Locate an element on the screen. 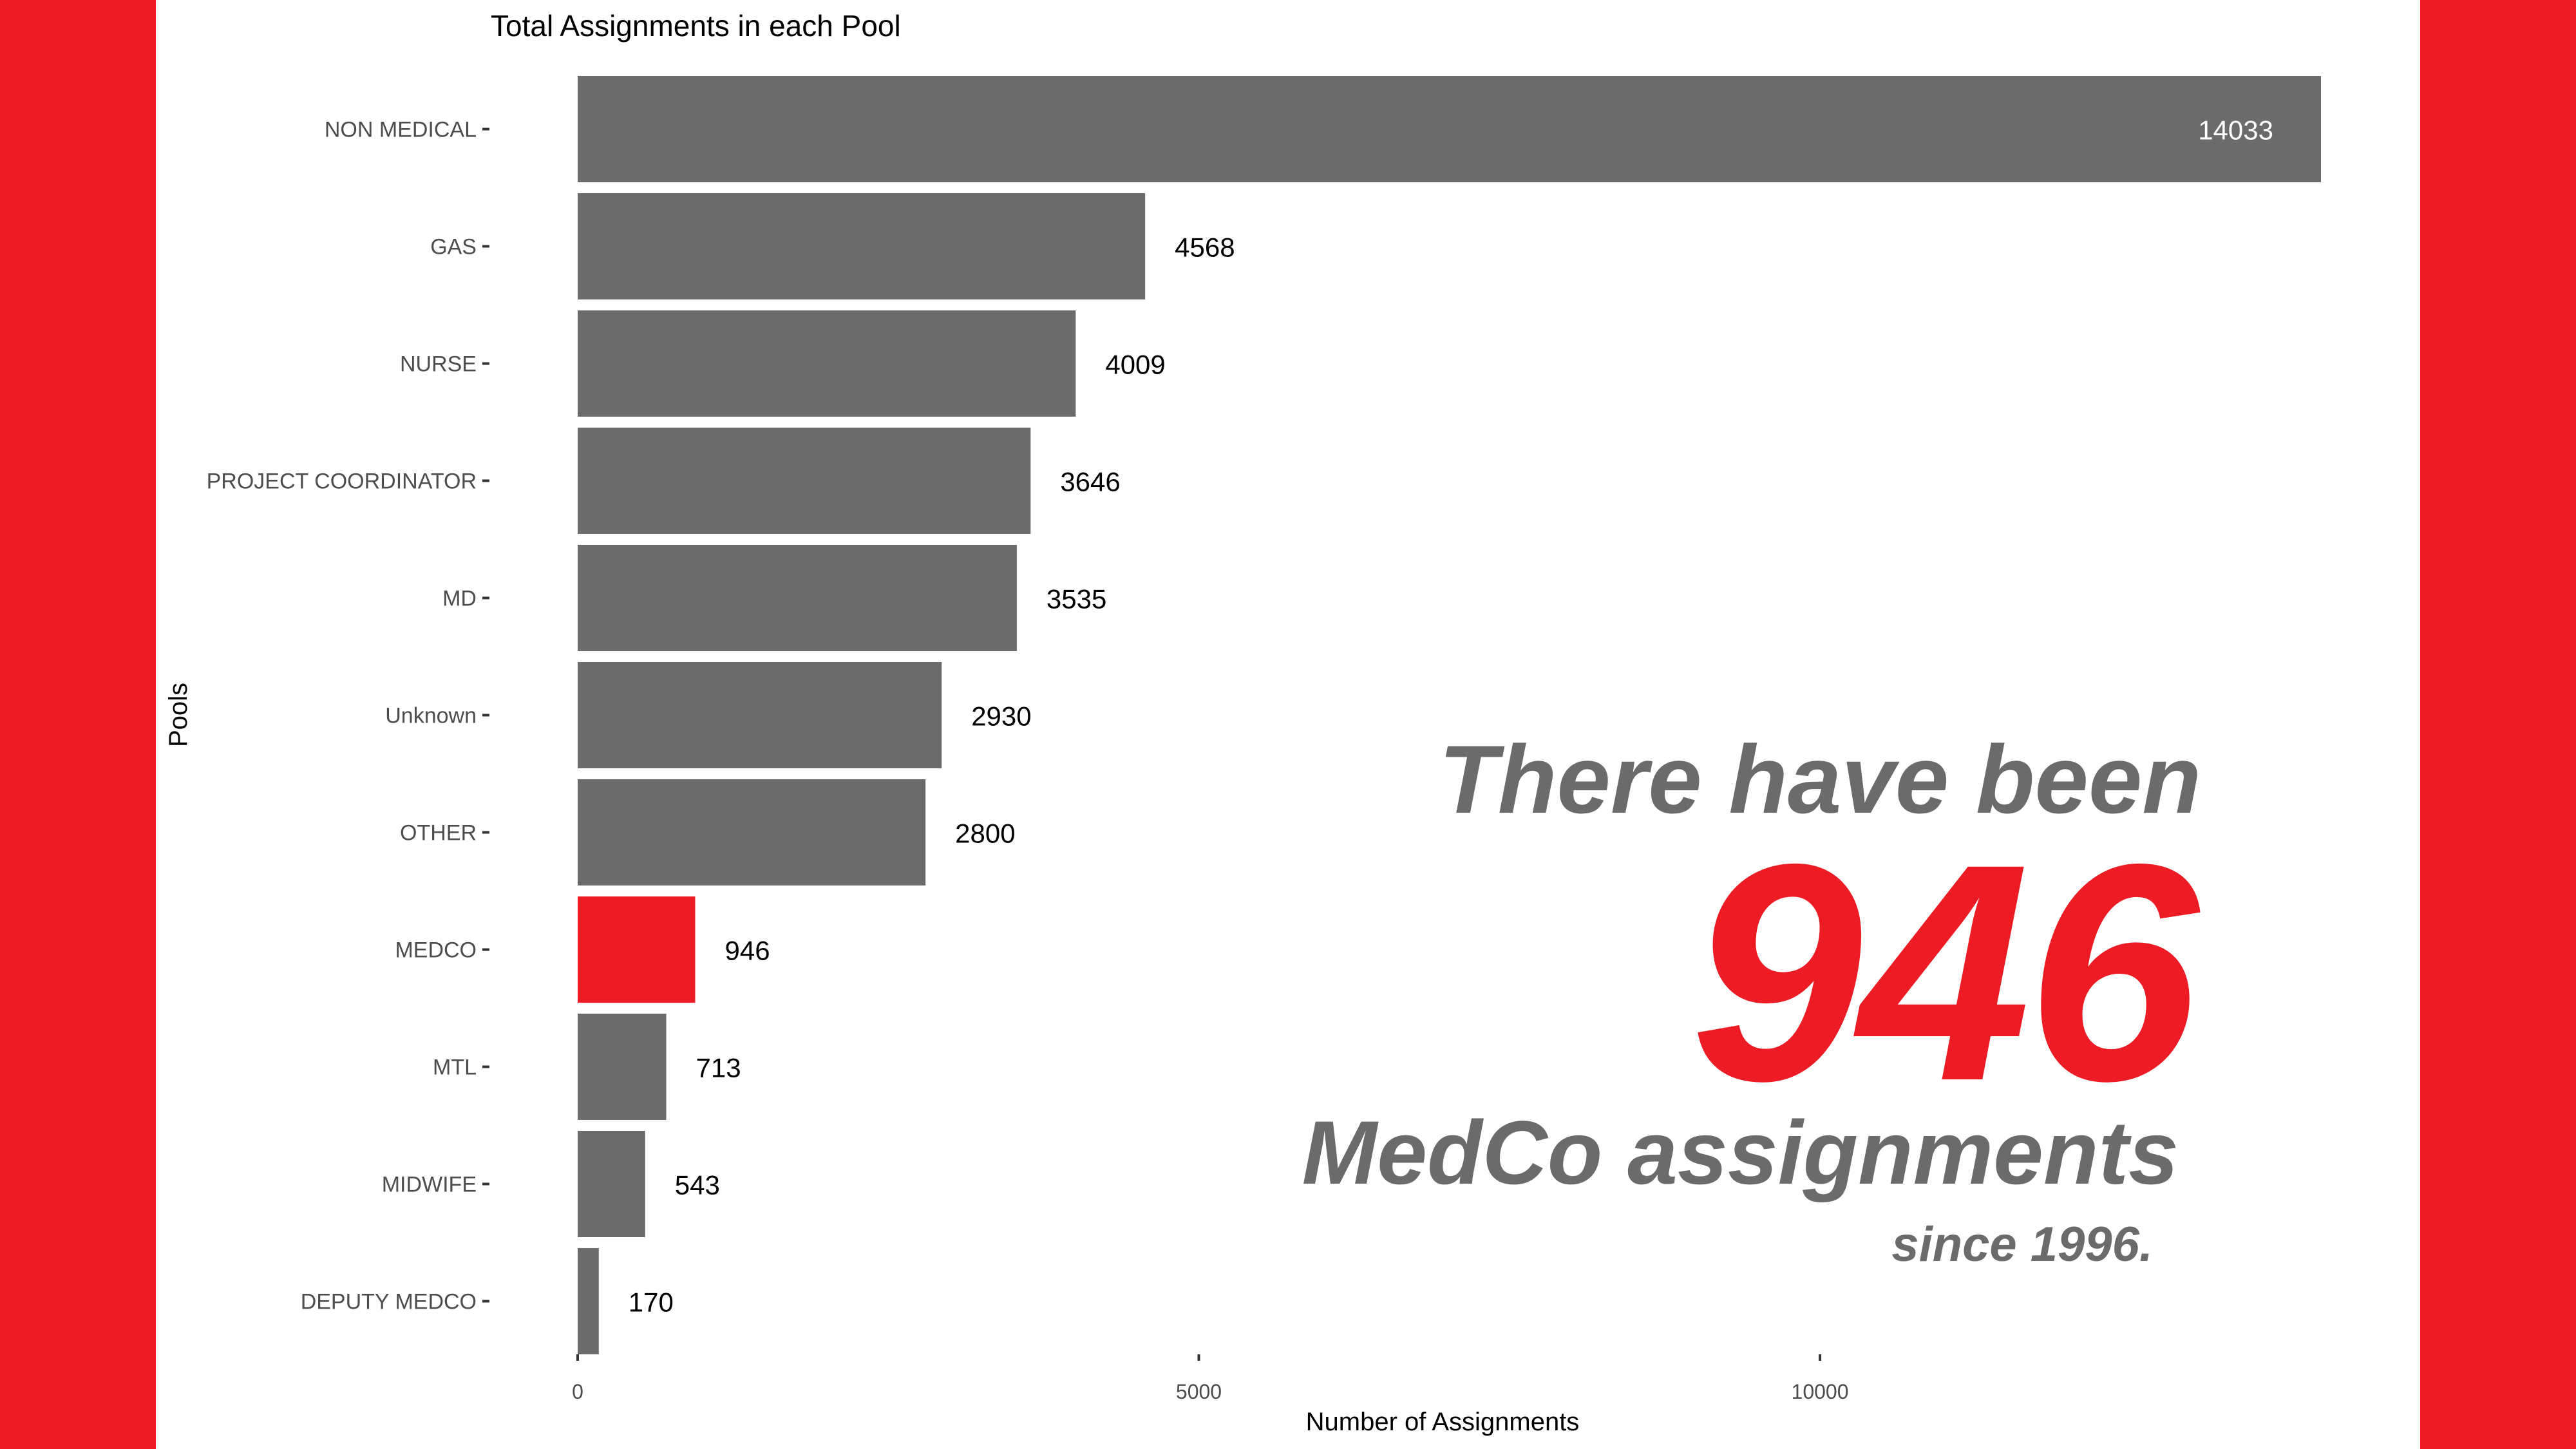 The image size is (2576, 1449). bar-nurse is located at coordinates (827, 364).